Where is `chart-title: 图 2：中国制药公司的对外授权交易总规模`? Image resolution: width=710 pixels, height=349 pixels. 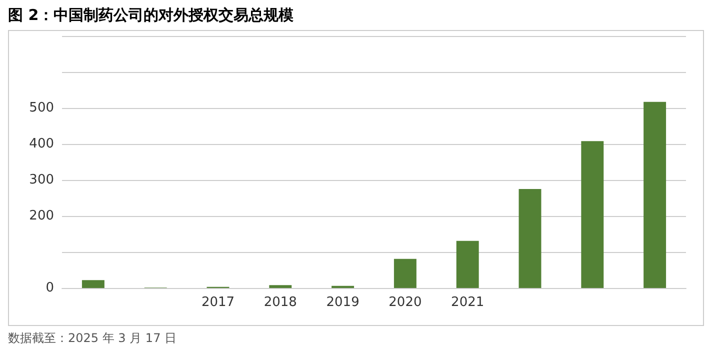 chart-title: 图 2：中国制药公司的对外授权交易总规模 is located at coordinates (151, 15).